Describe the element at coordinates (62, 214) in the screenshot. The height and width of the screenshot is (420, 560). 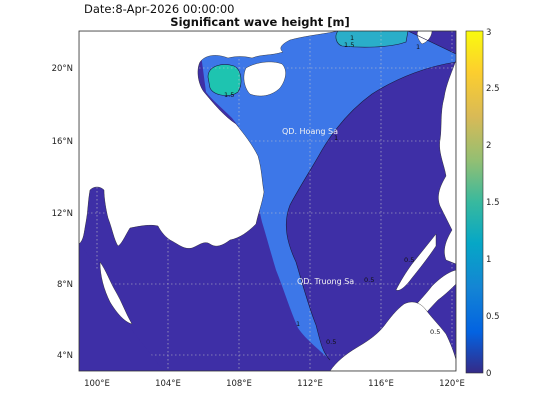
I see `lat-tick-label: 12°N` at that location.